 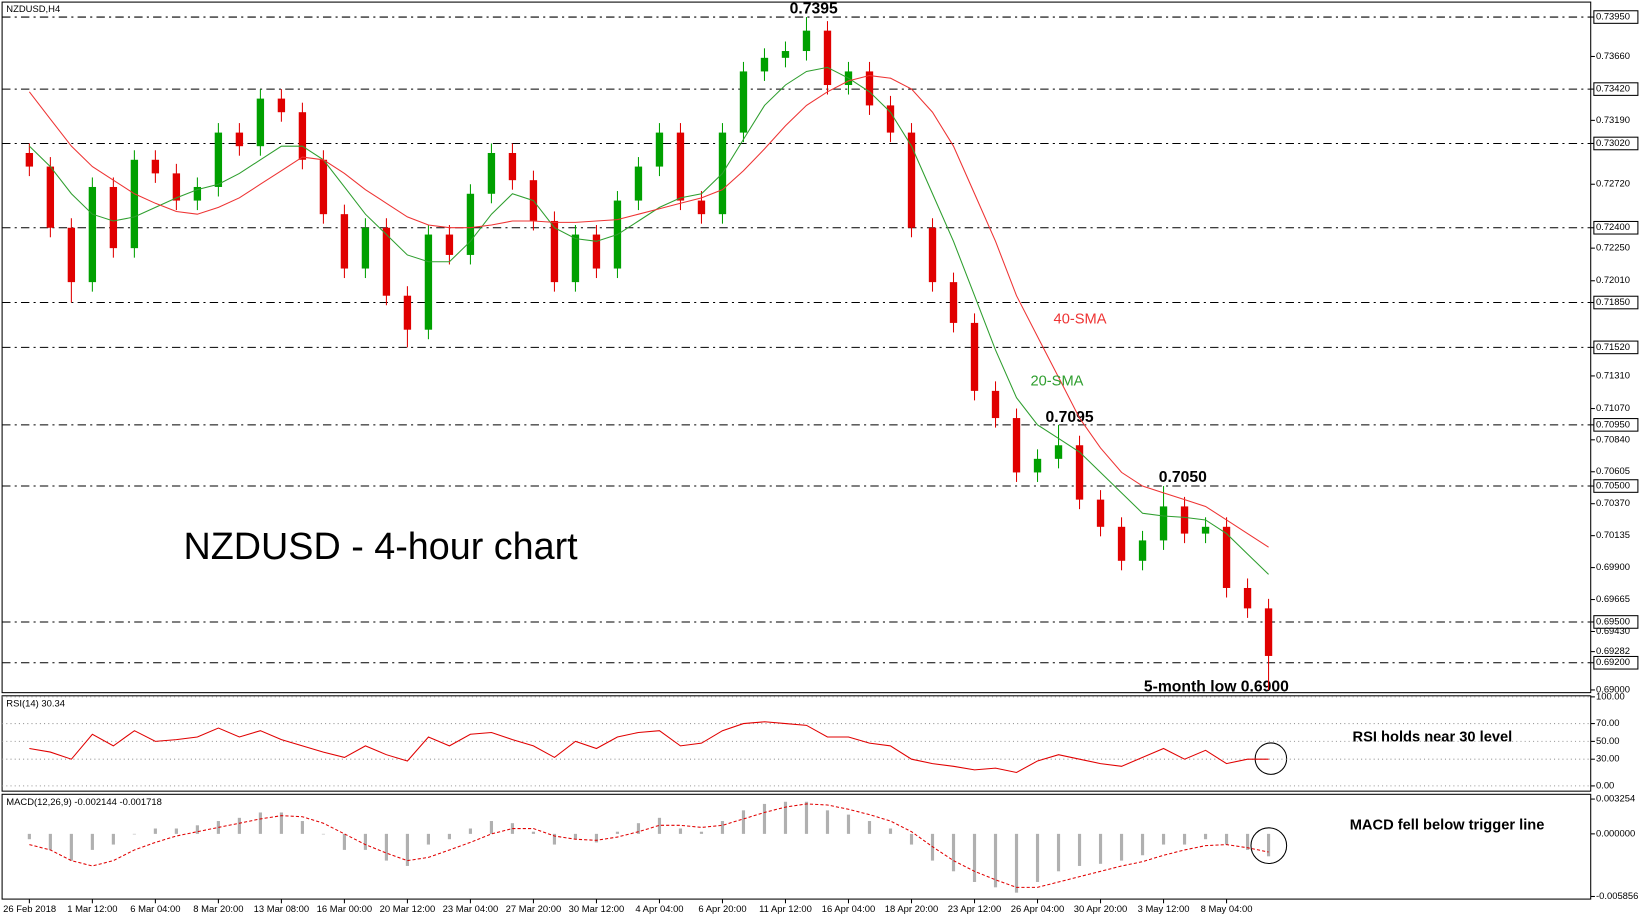 I want to click on y-tick-label: 0.71310, so click(x=1613, y=374).